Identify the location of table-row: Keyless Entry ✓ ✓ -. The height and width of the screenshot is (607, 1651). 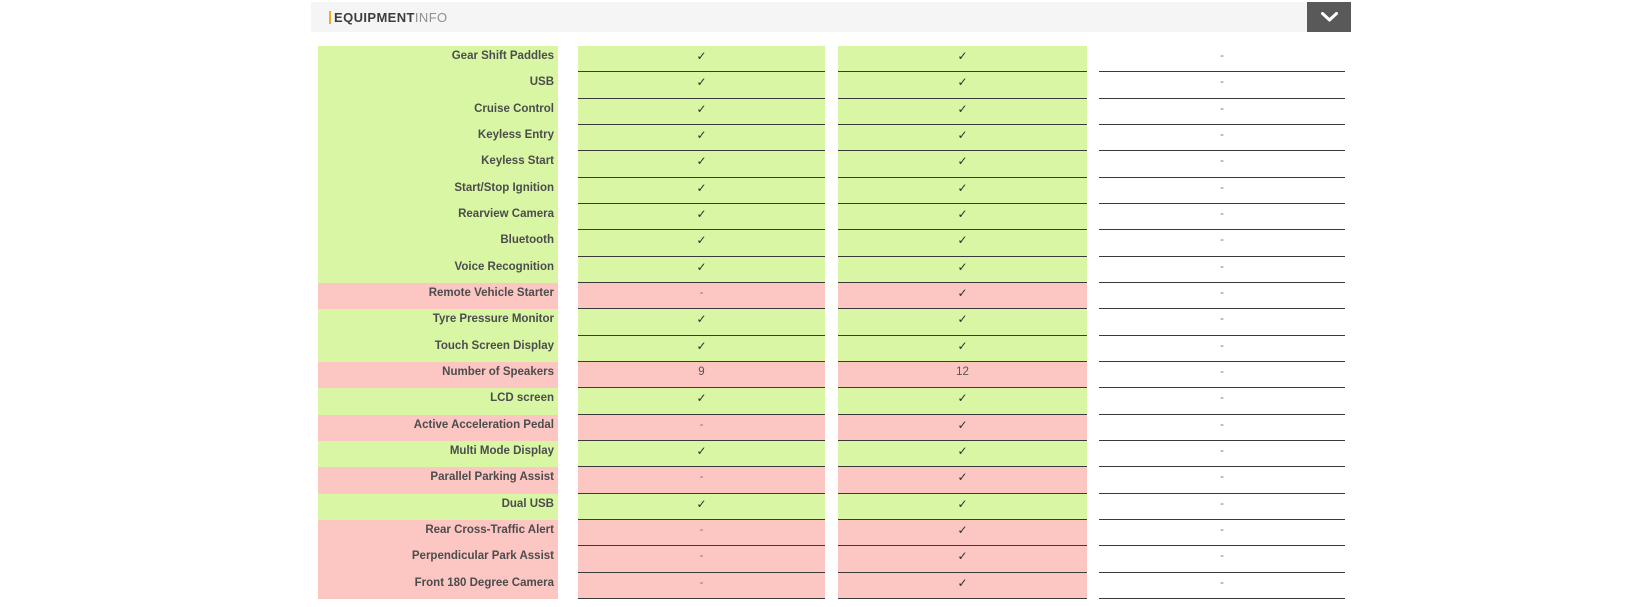
(825, 138).